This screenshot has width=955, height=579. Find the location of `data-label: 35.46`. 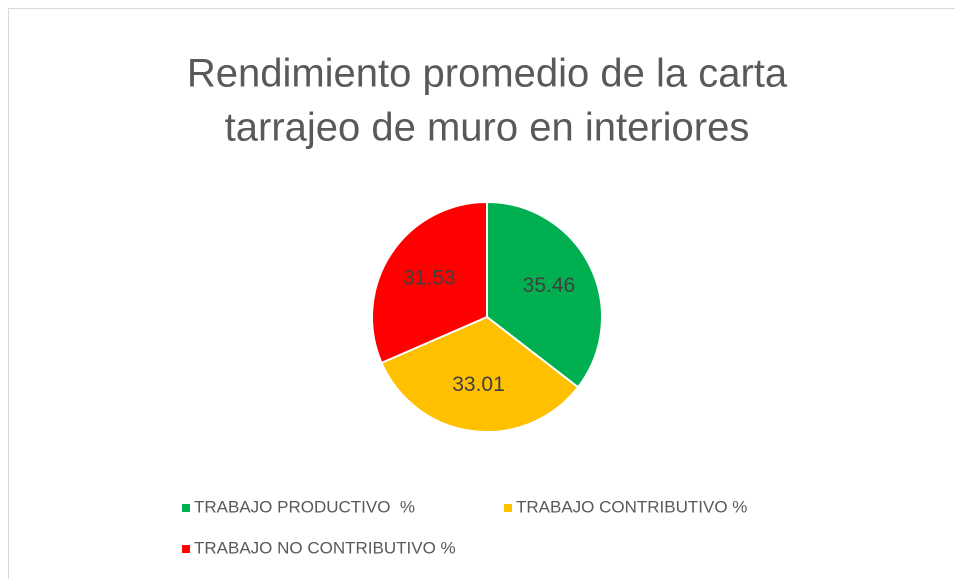

data-label: 35.46 is located at coordinates (549, 285).